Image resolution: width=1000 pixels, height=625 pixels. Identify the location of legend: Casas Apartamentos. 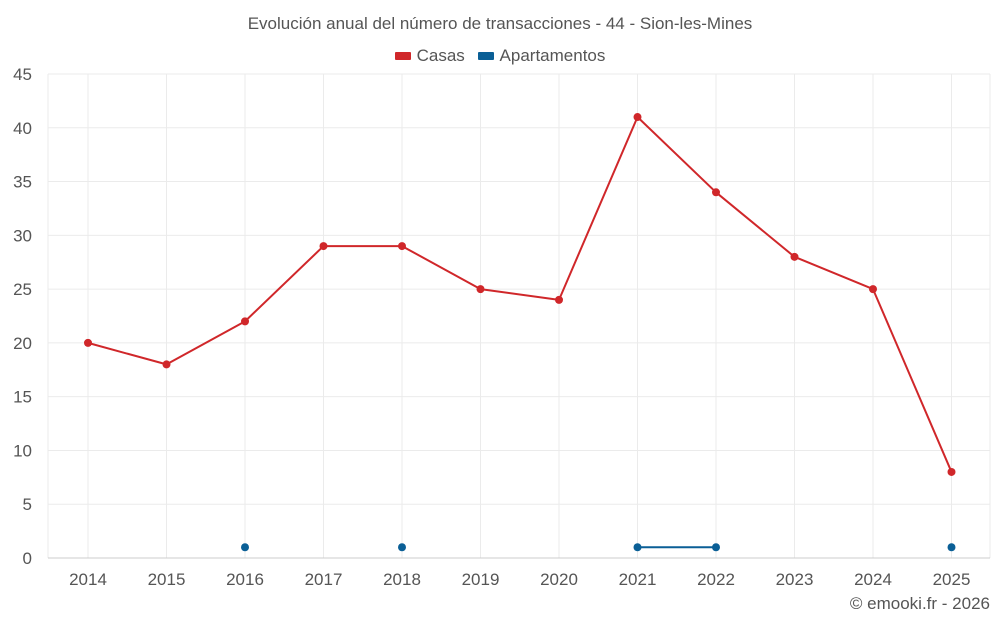
(500, 55).